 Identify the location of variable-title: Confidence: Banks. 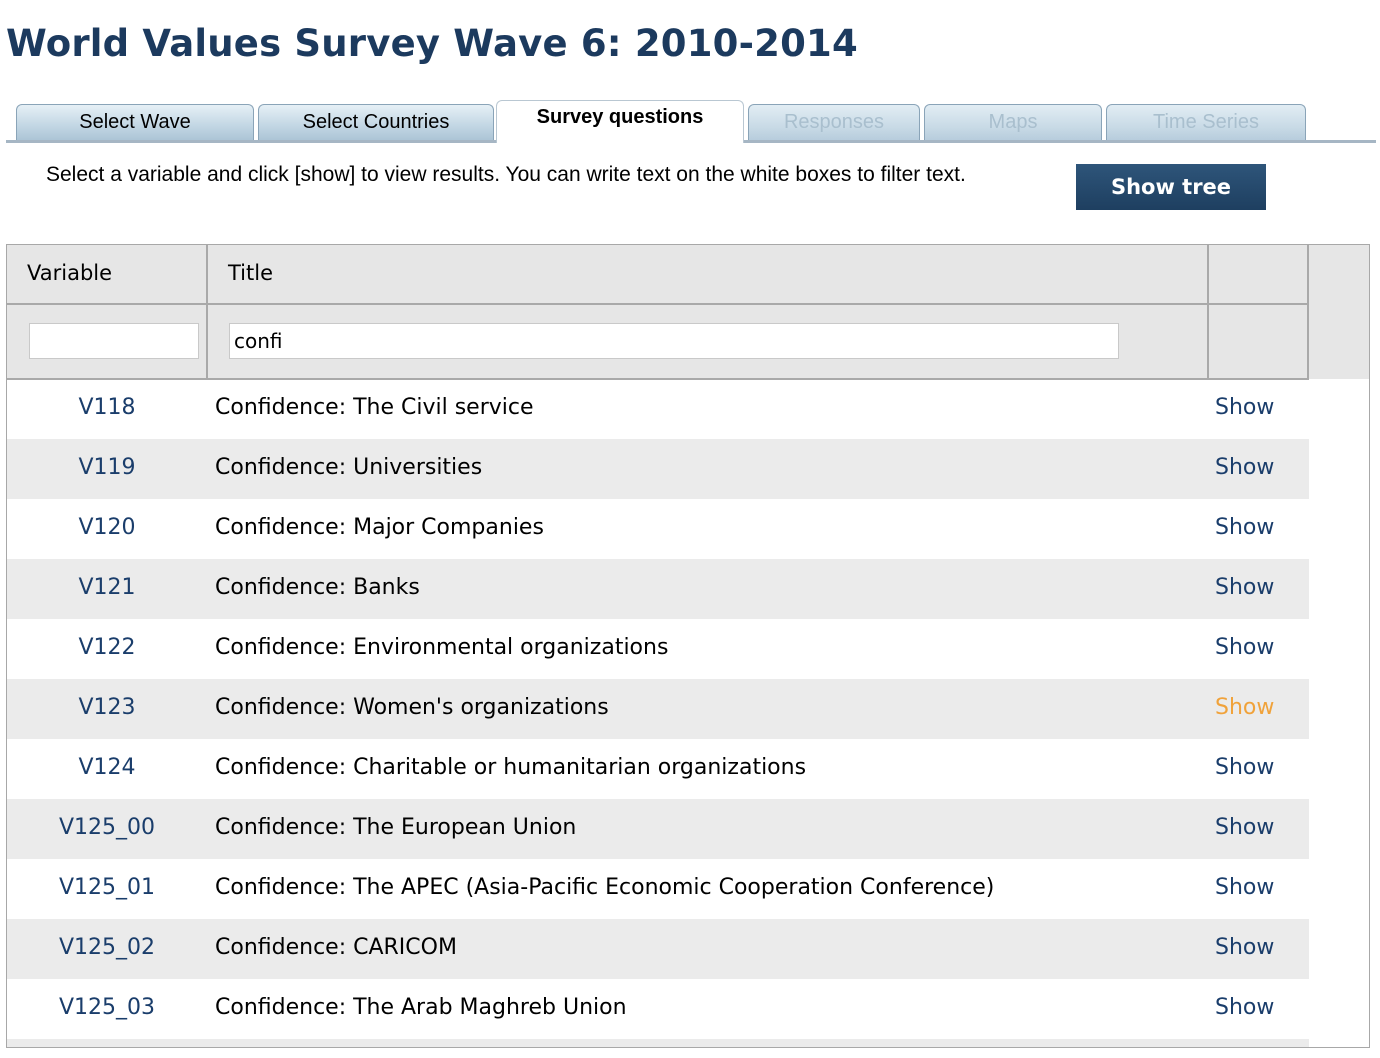
(317, 587).